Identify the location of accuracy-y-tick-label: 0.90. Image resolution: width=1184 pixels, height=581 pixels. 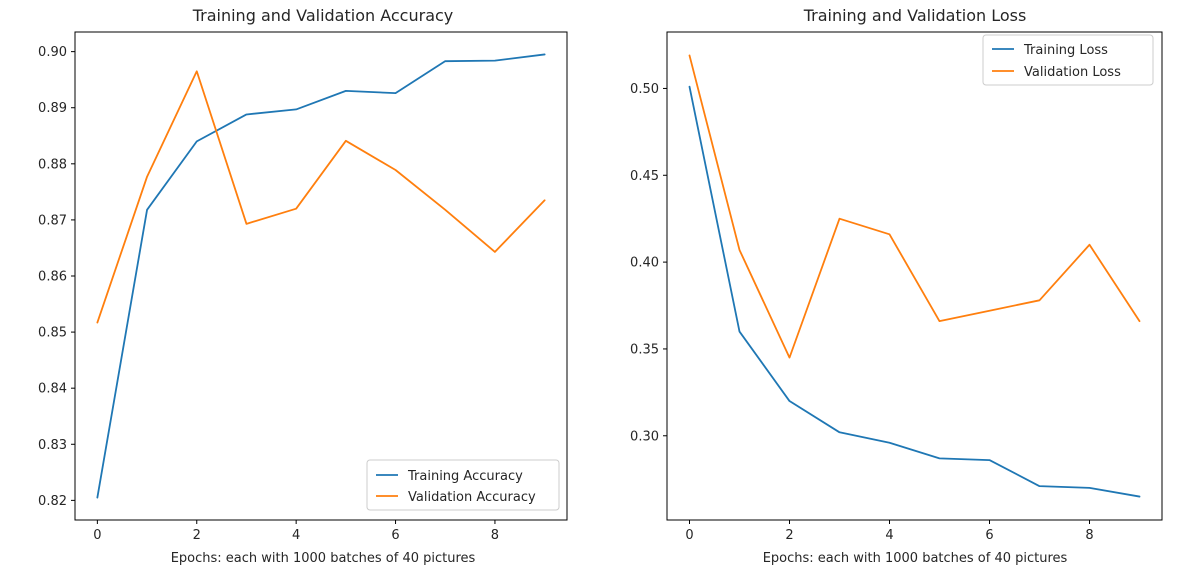
(52, 52).